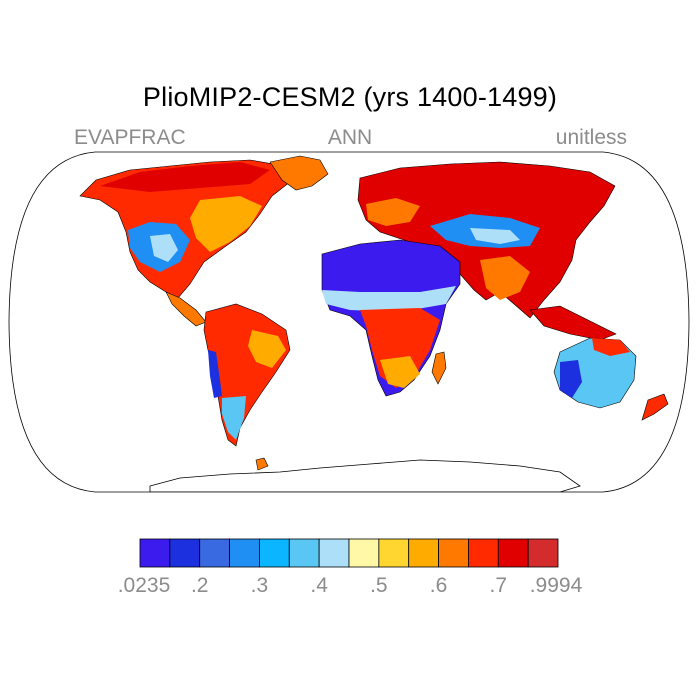 The width and height of the screenshot is (700, 700). What do you see at coordinates (234, 418) in the screenshot?
I see `south-america-south` at bounding box center [234, 418].